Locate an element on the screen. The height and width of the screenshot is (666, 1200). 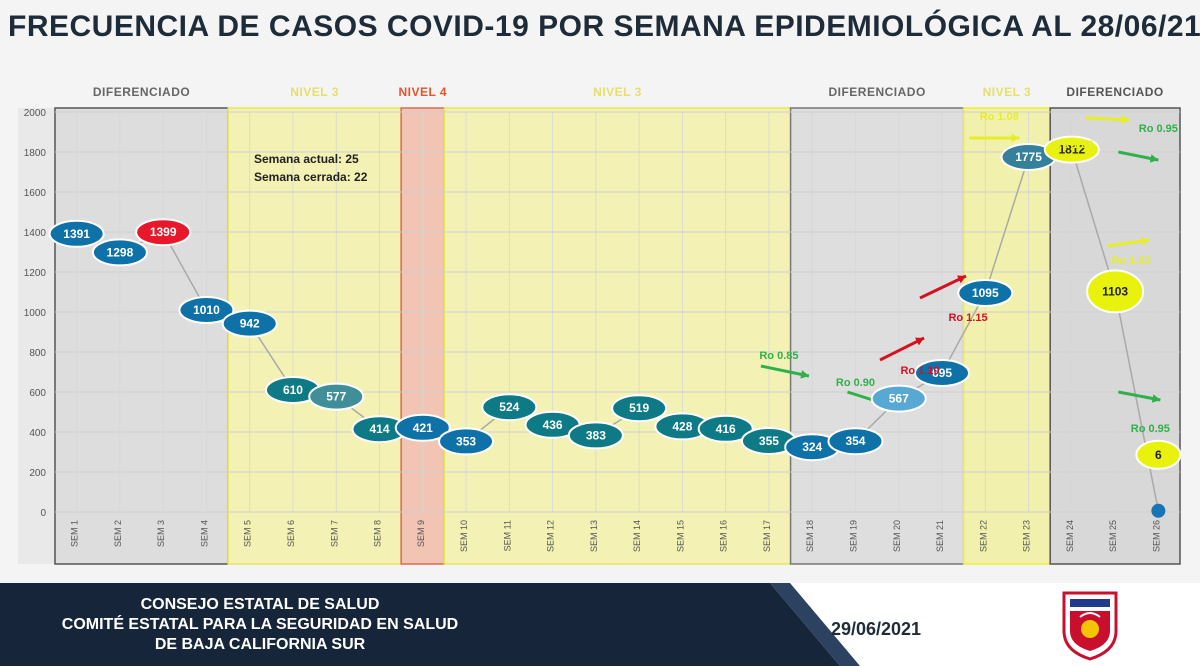
data-label-1: 1391 is located at coordinates (76, 234).